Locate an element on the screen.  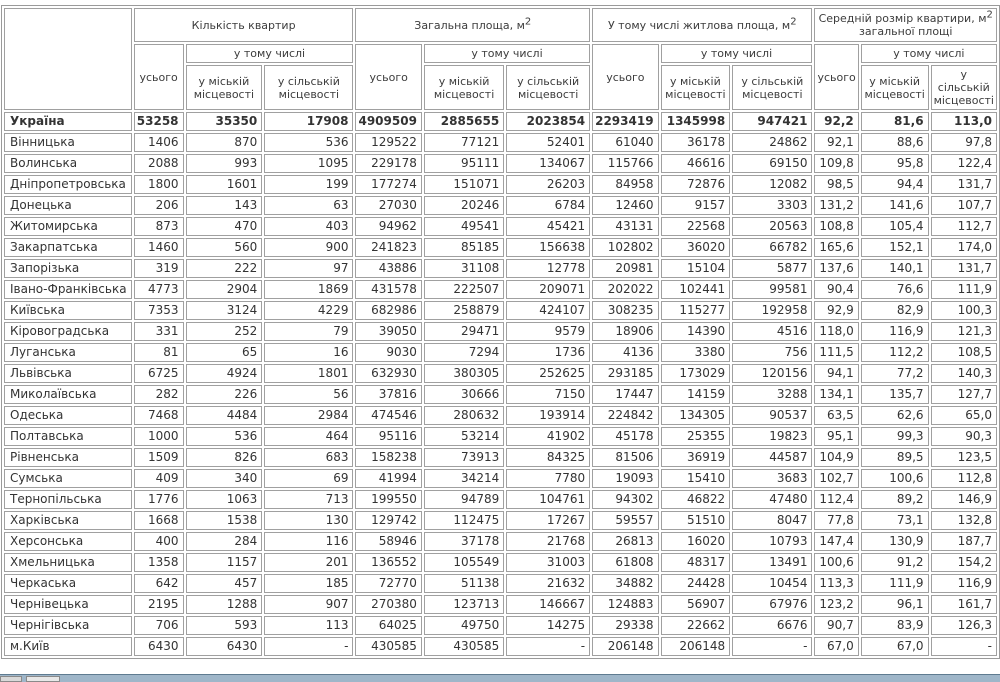
value-cell: 147,4 is located at coordinates (836, 541).